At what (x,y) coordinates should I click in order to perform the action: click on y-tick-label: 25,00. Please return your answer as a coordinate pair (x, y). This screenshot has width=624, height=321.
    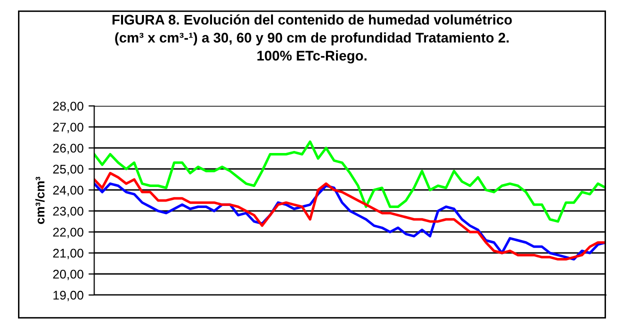
    Looking at the image, I should click on (68, 170).